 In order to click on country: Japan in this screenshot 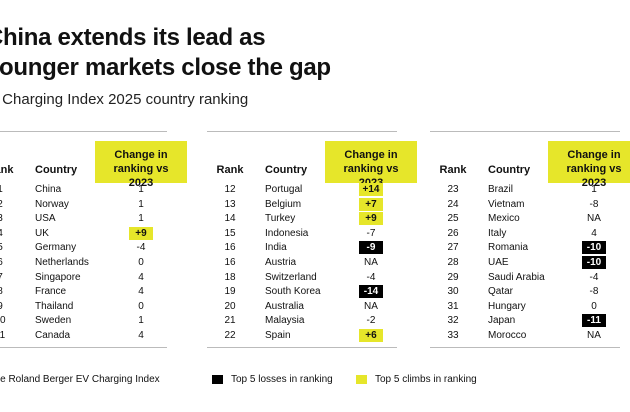, I will do `click(502, 321)`.